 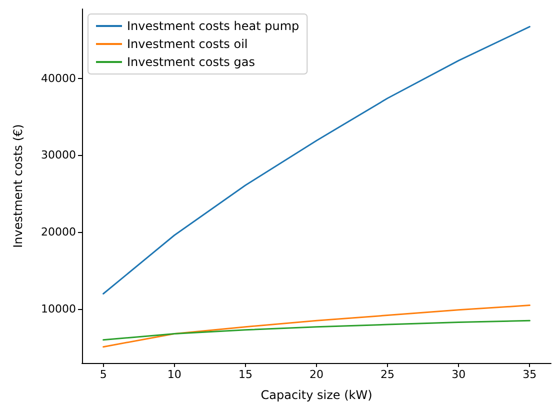 What do you see at coordinates (58, 78) in the screenshot?
I see `y-tick-label: 40000` at bounding box center [58, 78].